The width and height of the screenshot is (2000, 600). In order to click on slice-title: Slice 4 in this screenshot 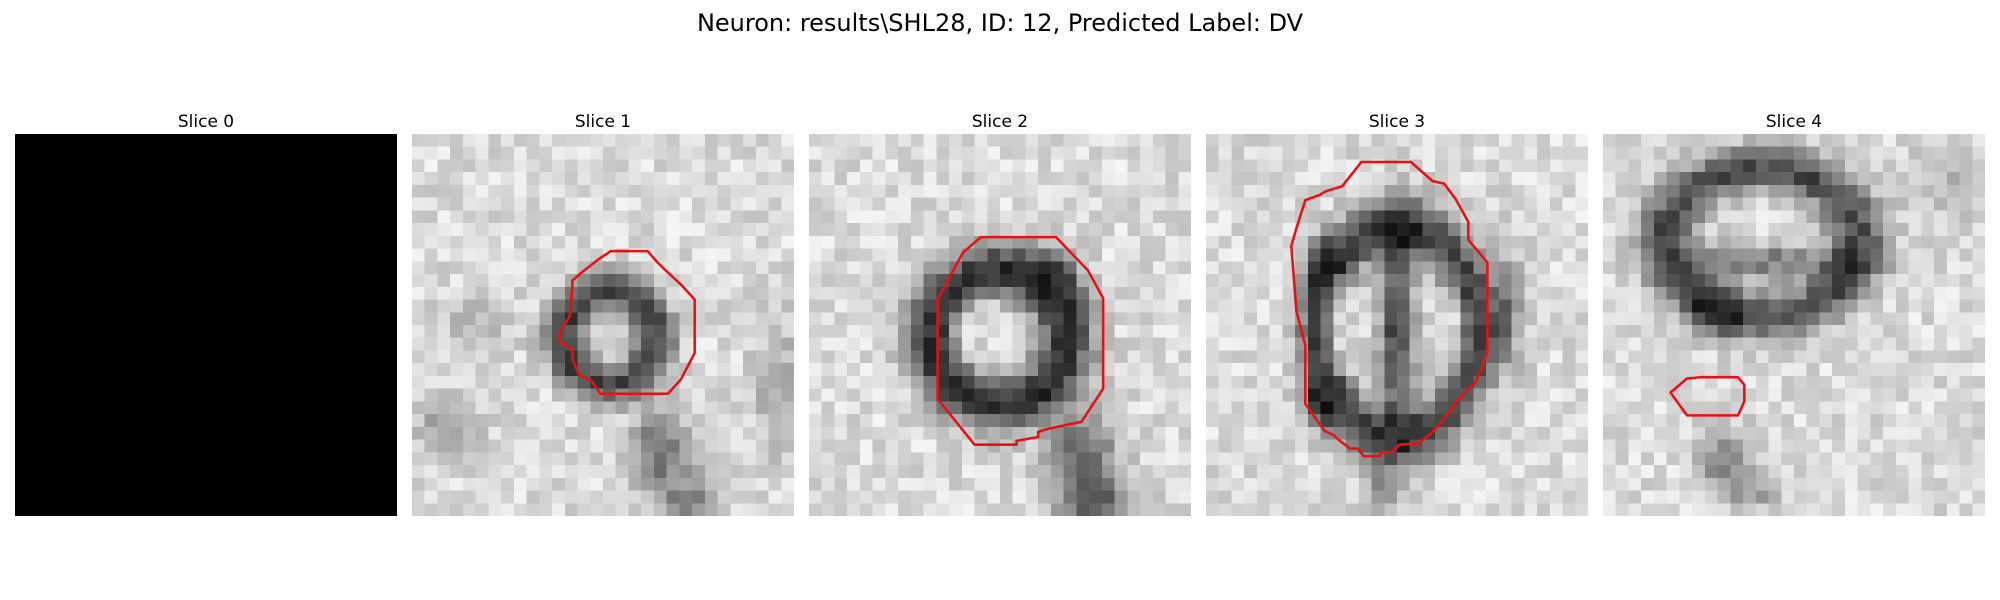, I will do `click(1794, 122)`.